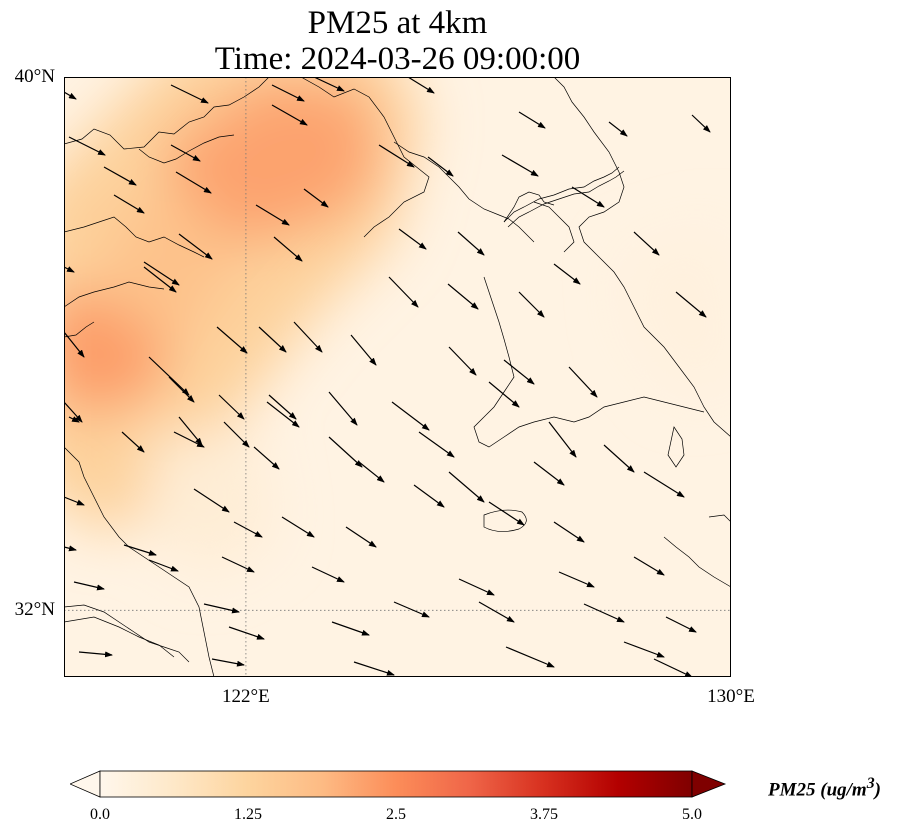 This screenshot has width=905, height=836. What do you see at coordinates (692, 814) in the screenshot?
I see `colorbar-tick-label: 5.0` at bounding box center [692, 814].